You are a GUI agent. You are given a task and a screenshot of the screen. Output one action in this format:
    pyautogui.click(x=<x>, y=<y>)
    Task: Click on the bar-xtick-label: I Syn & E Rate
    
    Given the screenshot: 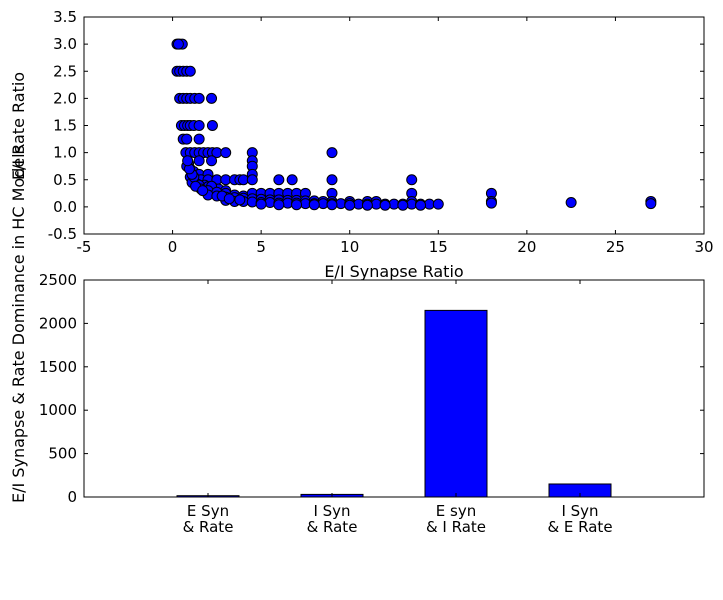 What is the action you would take?
    pyautogui.click(x=579, y=519)
    